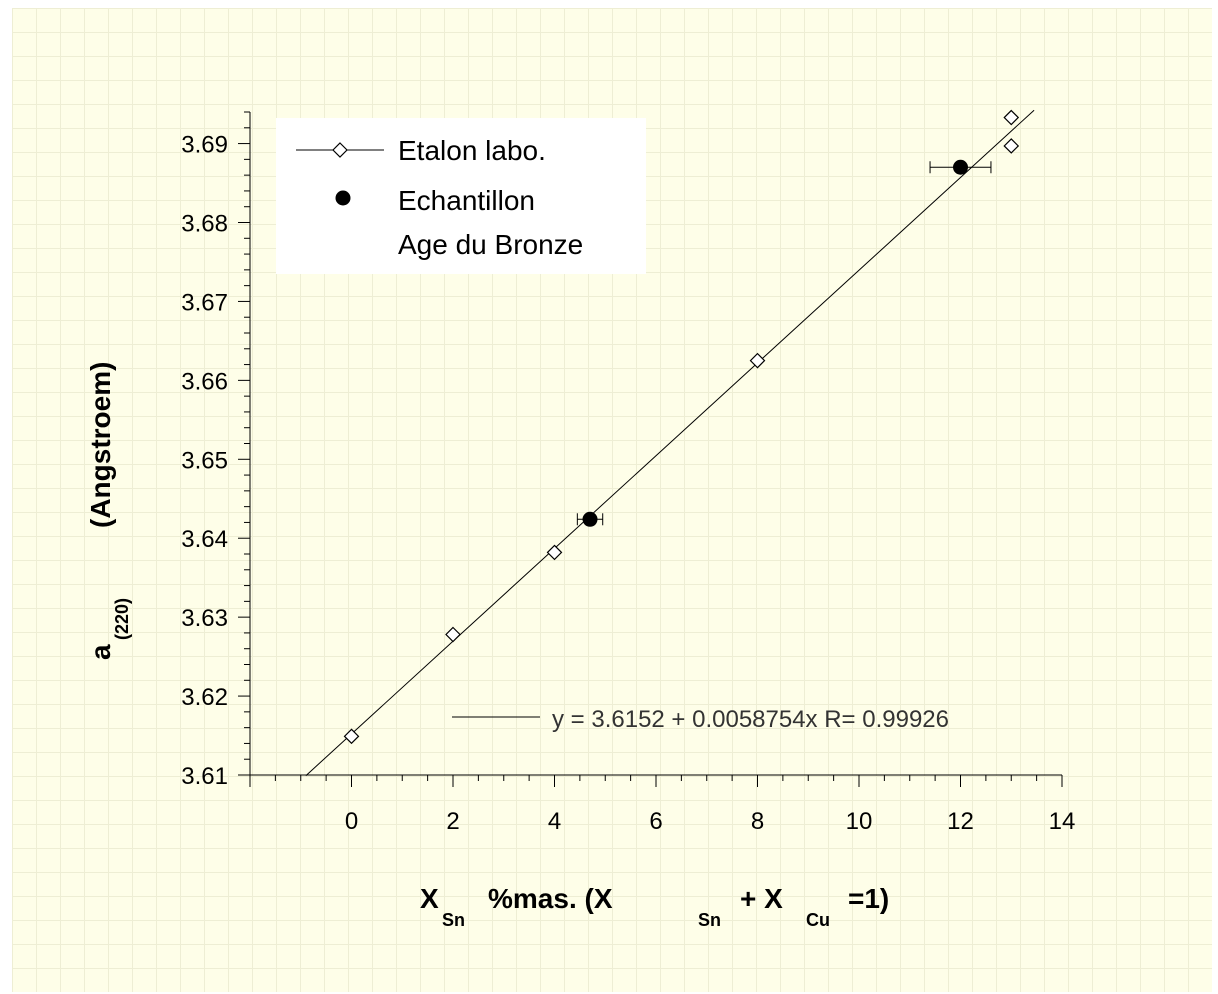  What do you see at coordinates (351, 821) in the screenshot?
I see `x-tick-label: 0` at bounding box center [351, 821].